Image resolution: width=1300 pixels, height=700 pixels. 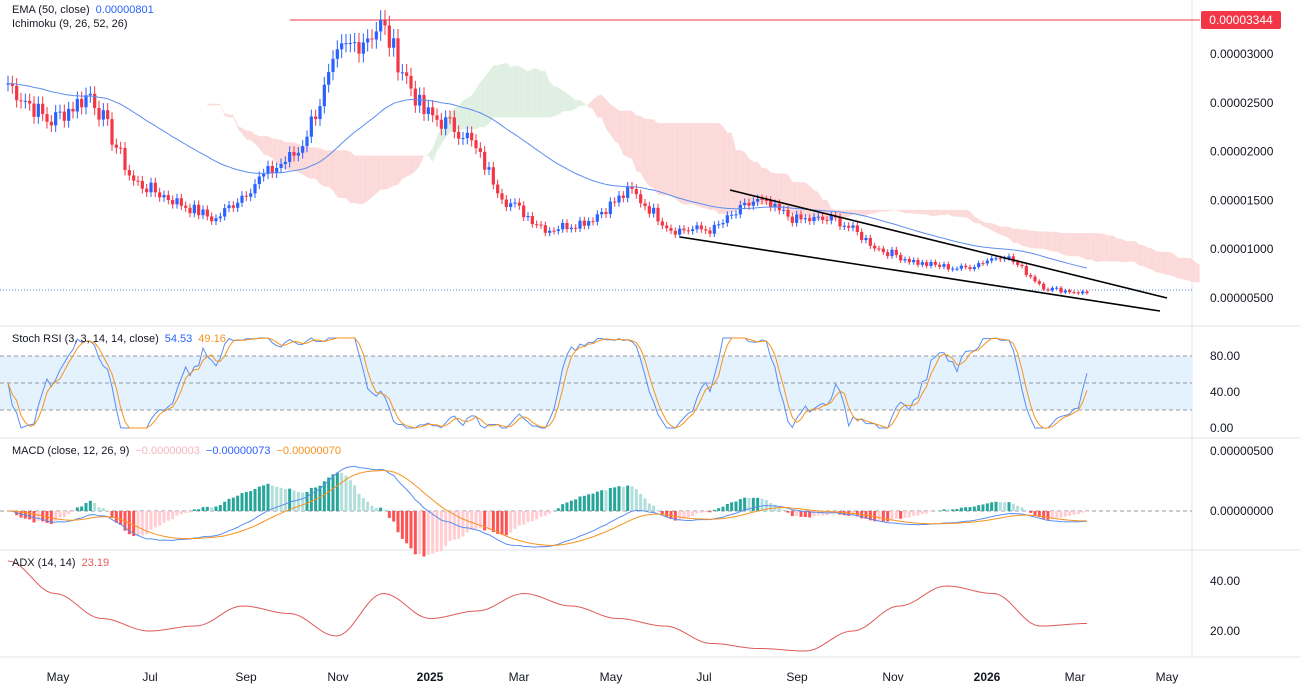 I want to click on adx-axis-label: 20.00, so click(x=1225, y=631).